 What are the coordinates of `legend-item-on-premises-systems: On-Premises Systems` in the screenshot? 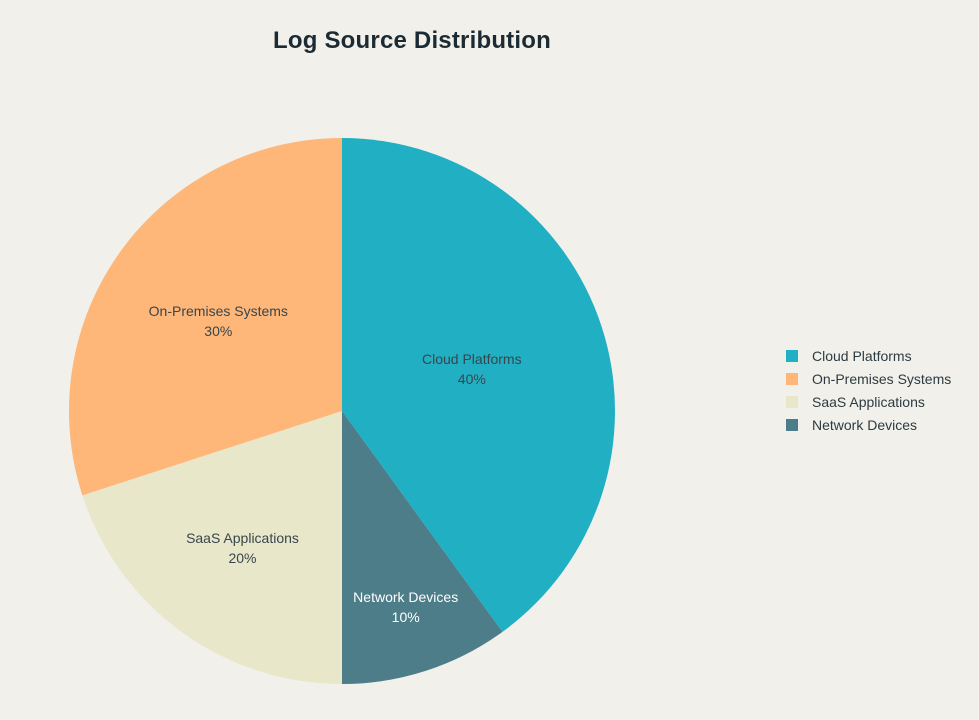 It's located at (868, 378).